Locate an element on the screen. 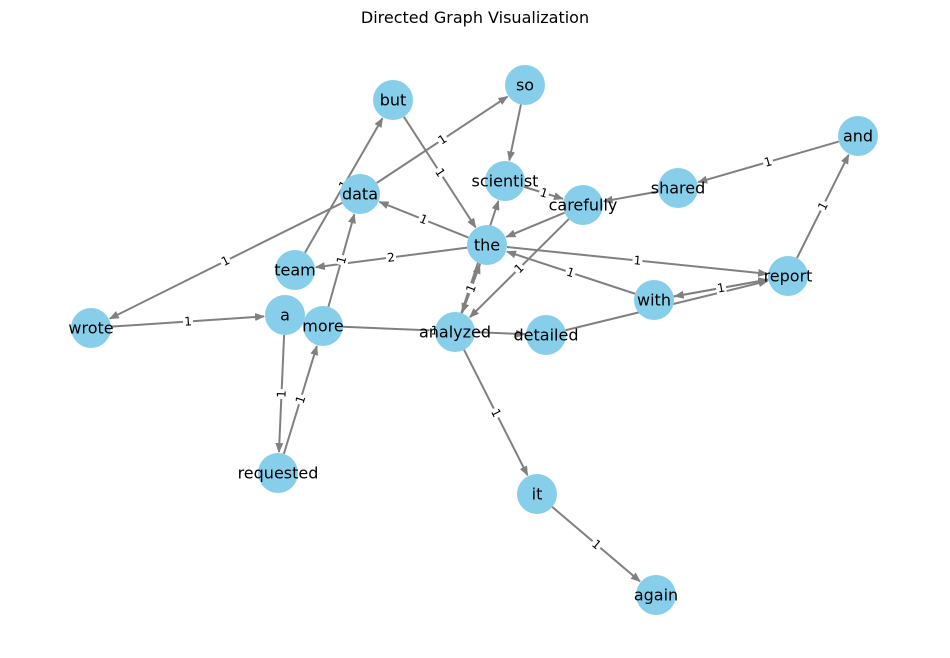  node-label-the: the is located at coordinates (487, 245).